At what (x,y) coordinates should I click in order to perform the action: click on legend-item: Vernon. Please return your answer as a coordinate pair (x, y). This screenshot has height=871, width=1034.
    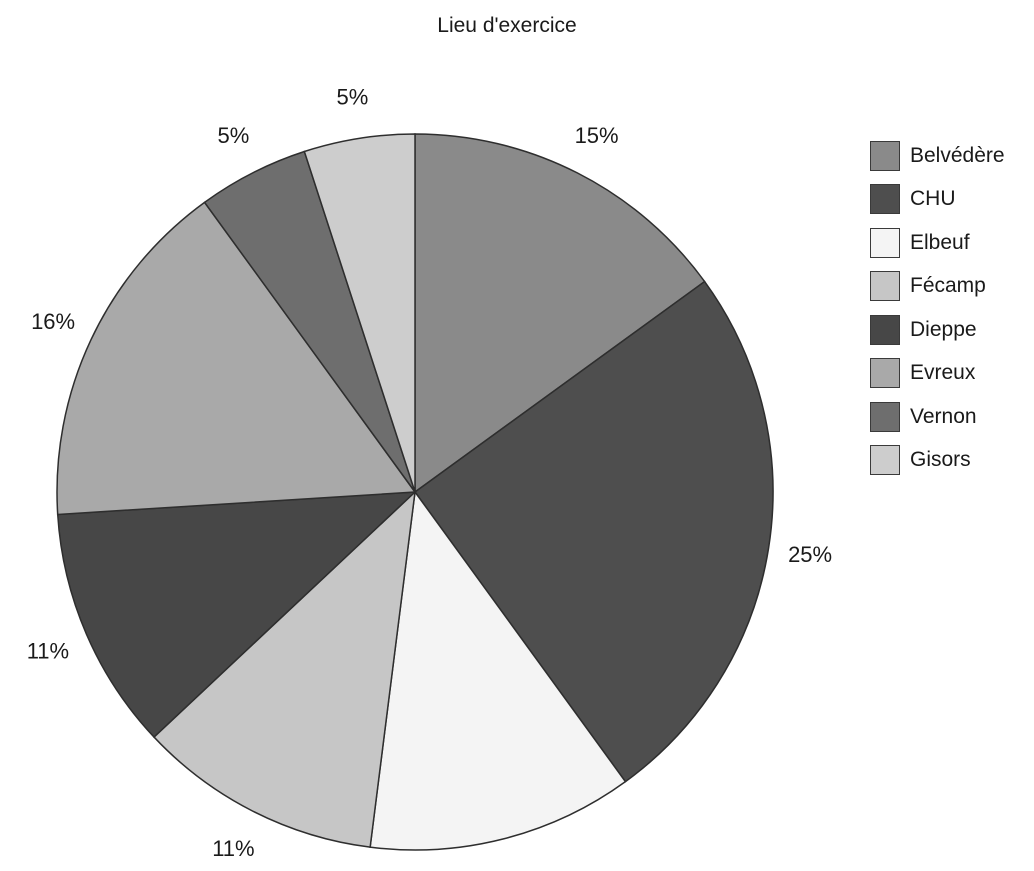
    Looking at the image, I should click on (951, 417).